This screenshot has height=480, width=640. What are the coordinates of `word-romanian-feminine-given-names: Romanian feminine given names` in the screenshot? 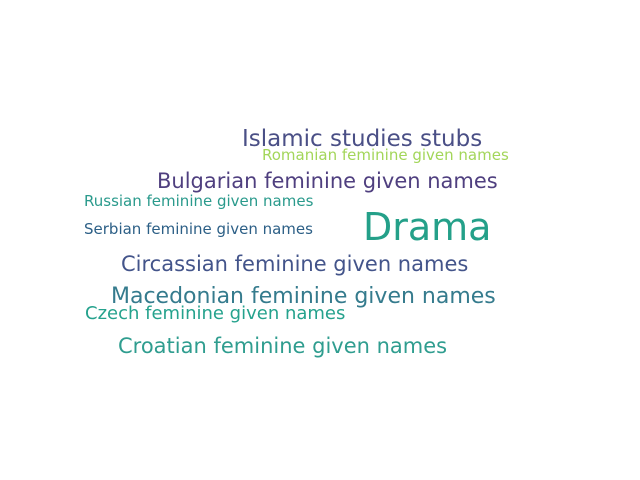 It's located at (385, 155).